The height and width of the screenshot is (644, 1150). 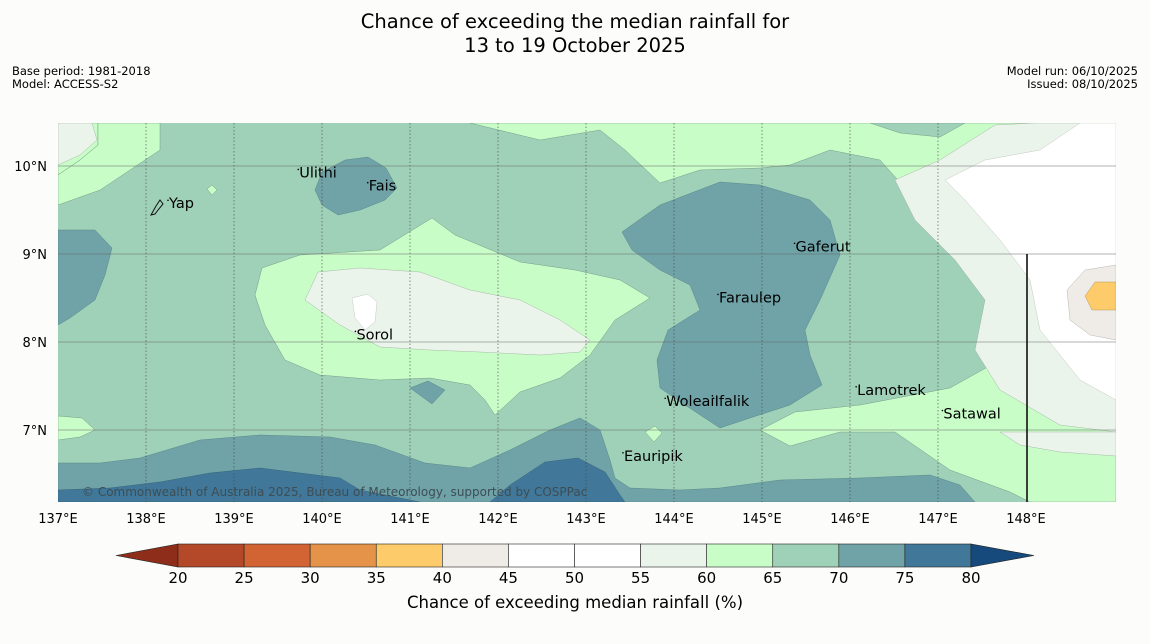 I want to click on place-label: Faraulep, so click(x=750, y=298).